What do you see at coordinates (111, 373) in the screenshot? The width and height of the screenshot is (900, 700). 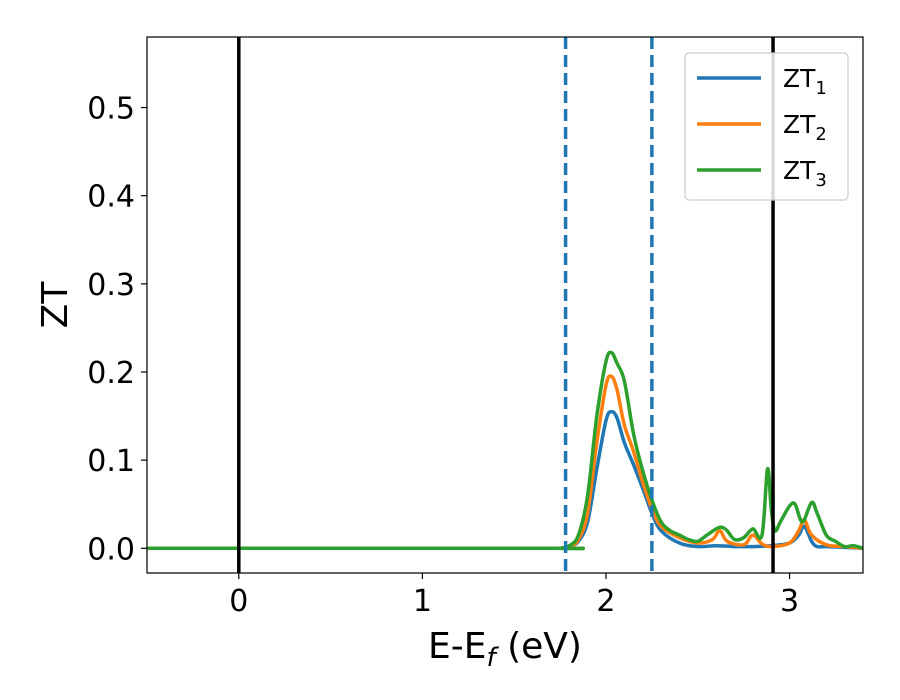 I see `y-tick-label: 0.2` at bounding box center [111, 373].